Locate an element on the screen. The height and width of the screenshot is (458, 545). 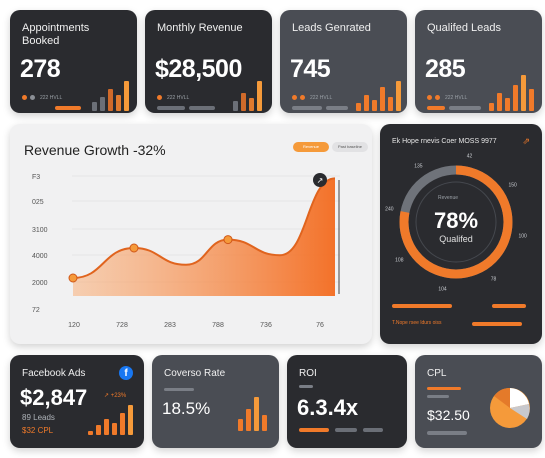
cpl-title: CPL is located at coordinates (437, 373).